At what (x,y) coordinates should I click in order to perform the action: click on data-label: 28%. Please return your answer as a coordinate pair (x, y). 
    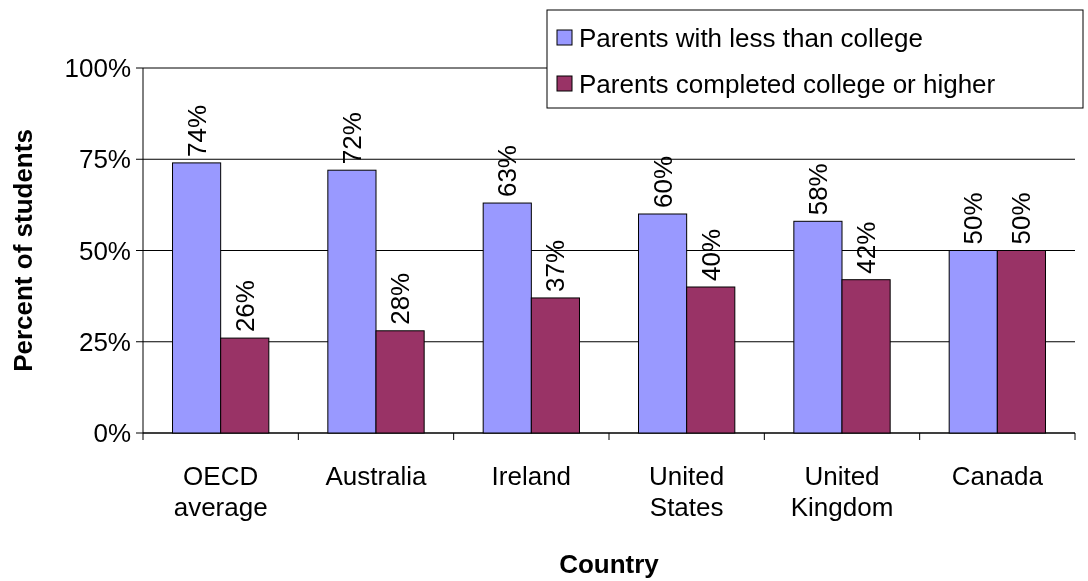
    Looking at the image, I should click on (400, 298).